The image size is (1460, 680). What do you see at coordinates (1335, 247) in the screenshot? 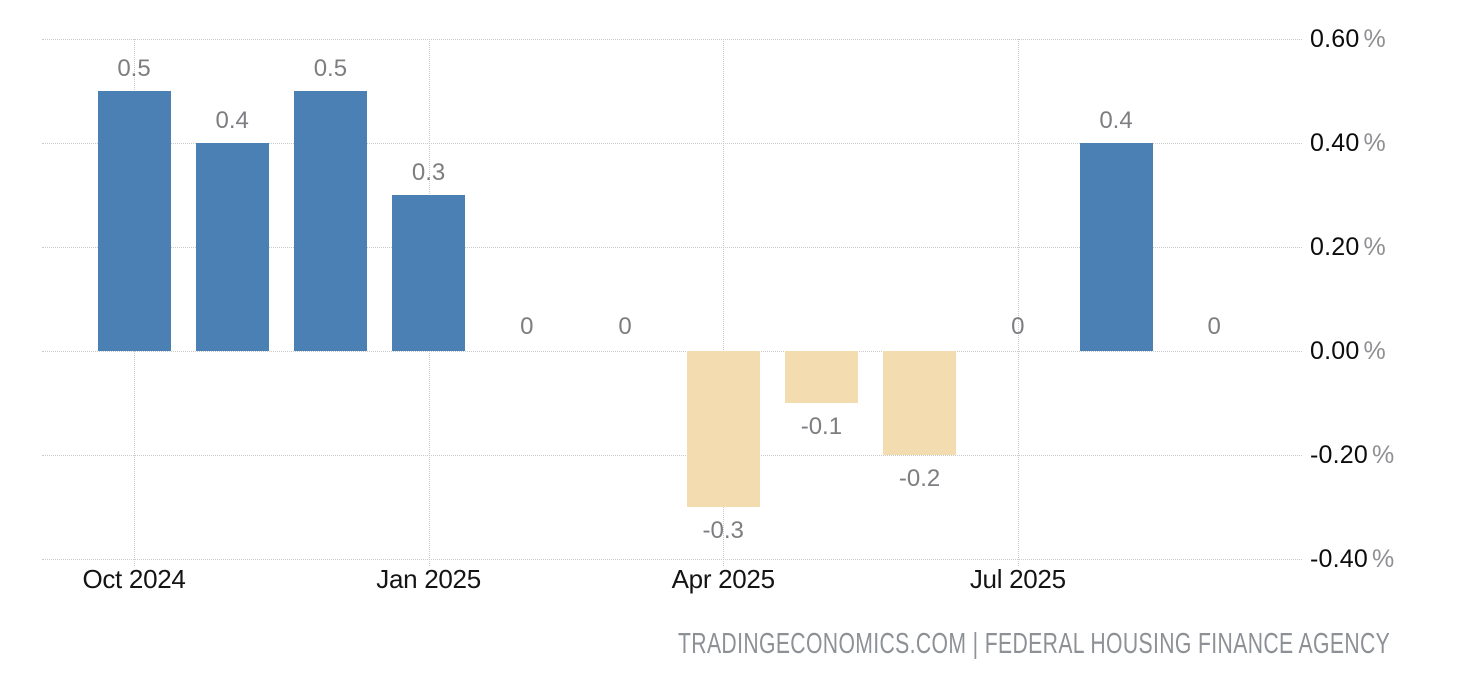
I see `y-tick-value: 0.20` at bounding box center [1335, 247].